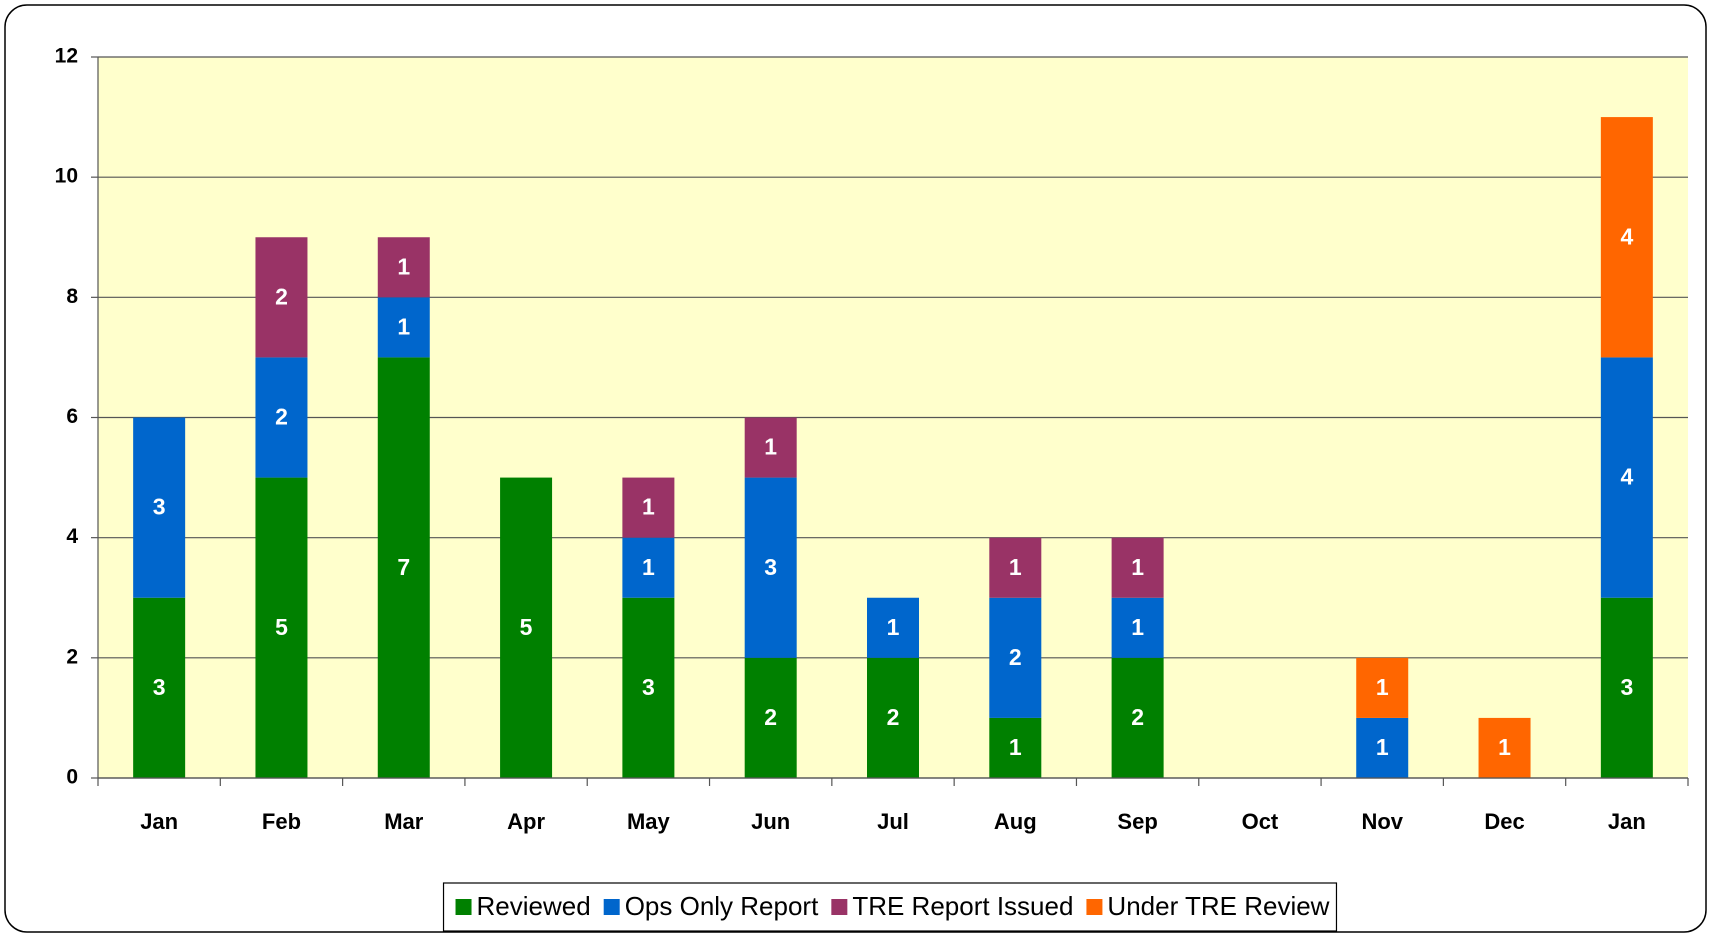  Describe the element at coordinates (962, 906) in the screenshot. I see `legend-label: TRE Report Issued` at that location.